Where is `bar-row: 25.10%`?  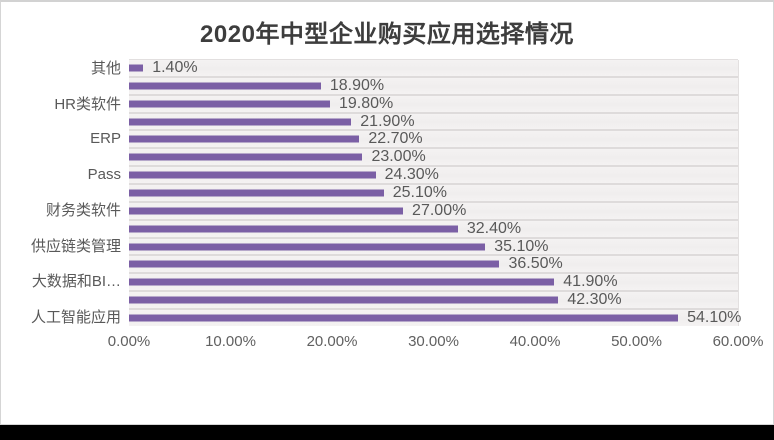
bar-row: 25.10% is located at coordinates (433, 193).